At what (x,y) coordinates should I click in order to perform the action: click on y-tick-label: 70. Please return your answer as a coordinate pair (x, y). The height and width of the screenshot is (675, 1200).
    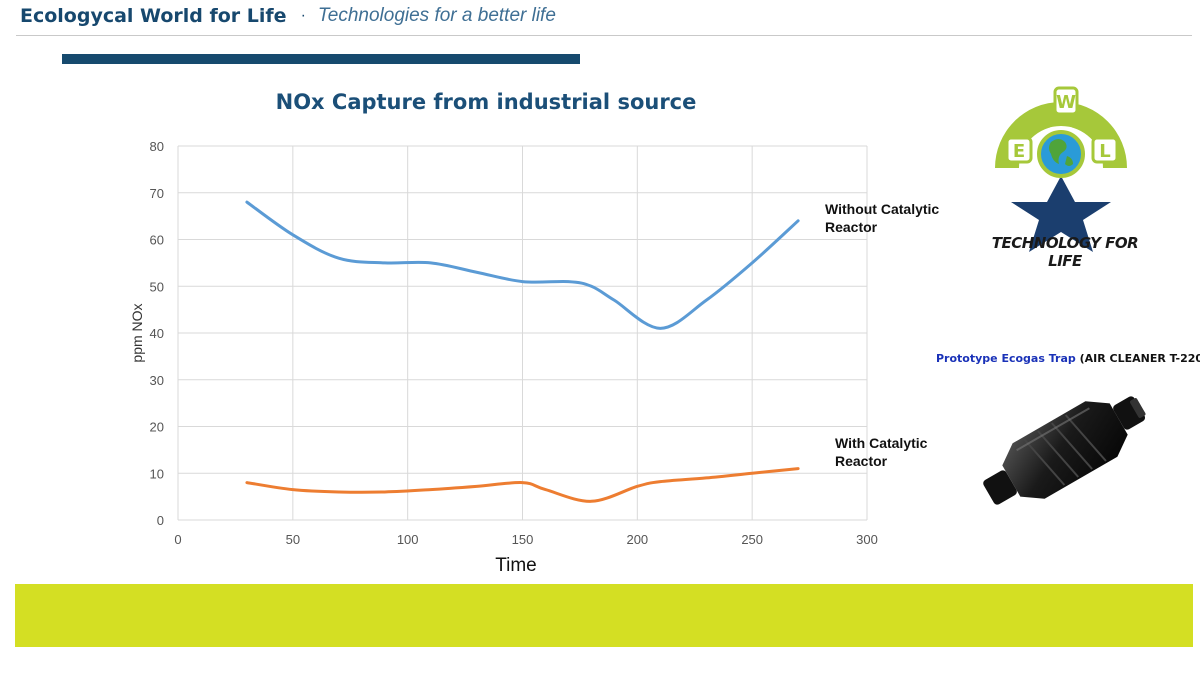
    Looking at the image, I should click on (157, 193).